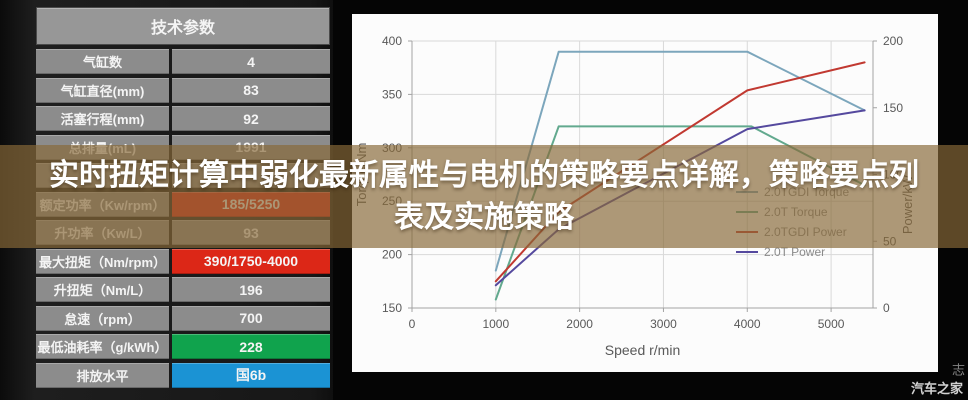 The image size is (968, 400). I want to click on table-row: 怠速（rpm） 700, so click(183, 318).